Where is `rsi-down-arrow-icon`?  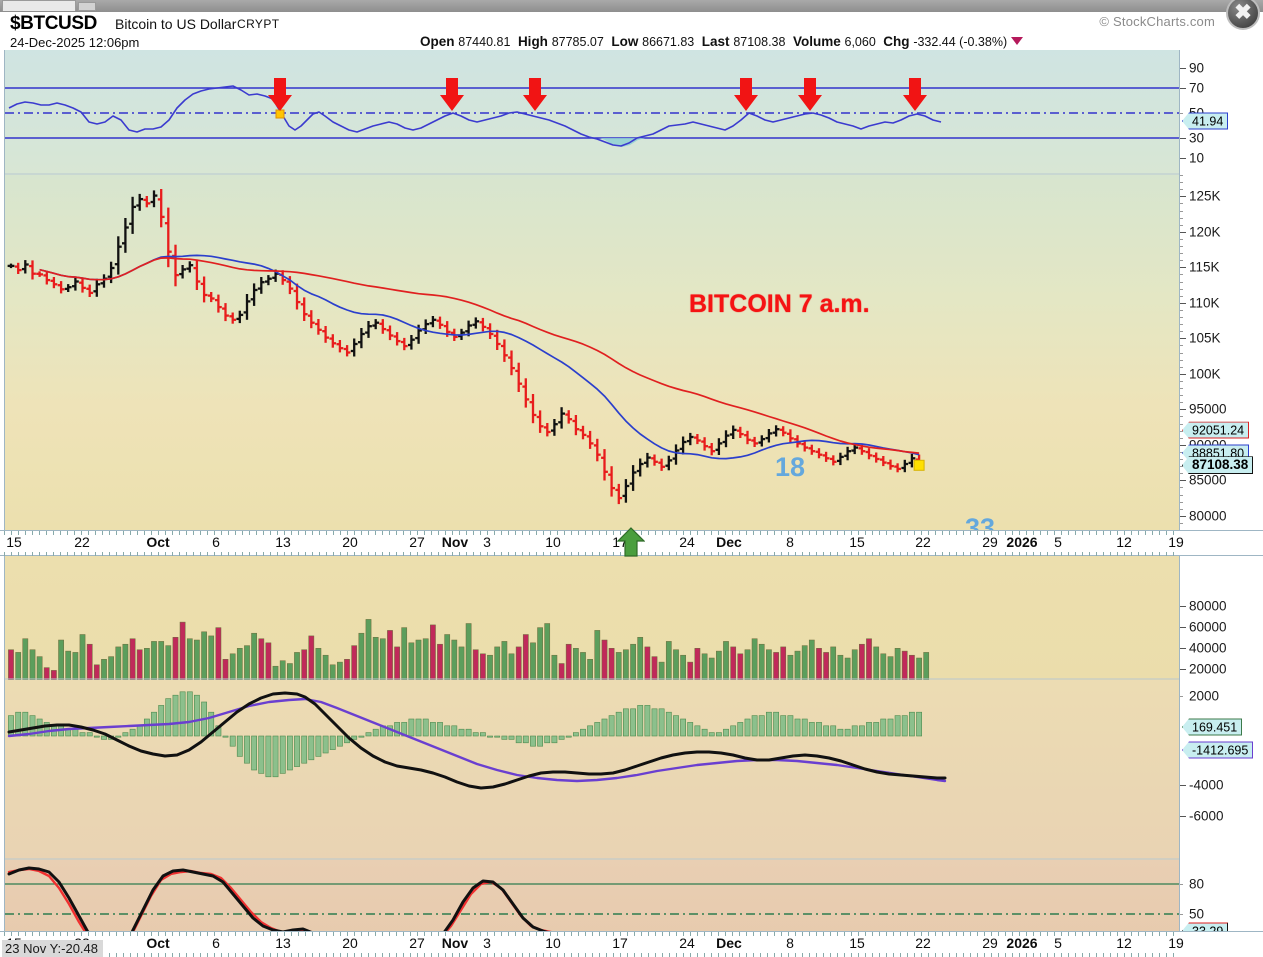
rsi-down-arrow-icon is located at coordinates (810, 95).